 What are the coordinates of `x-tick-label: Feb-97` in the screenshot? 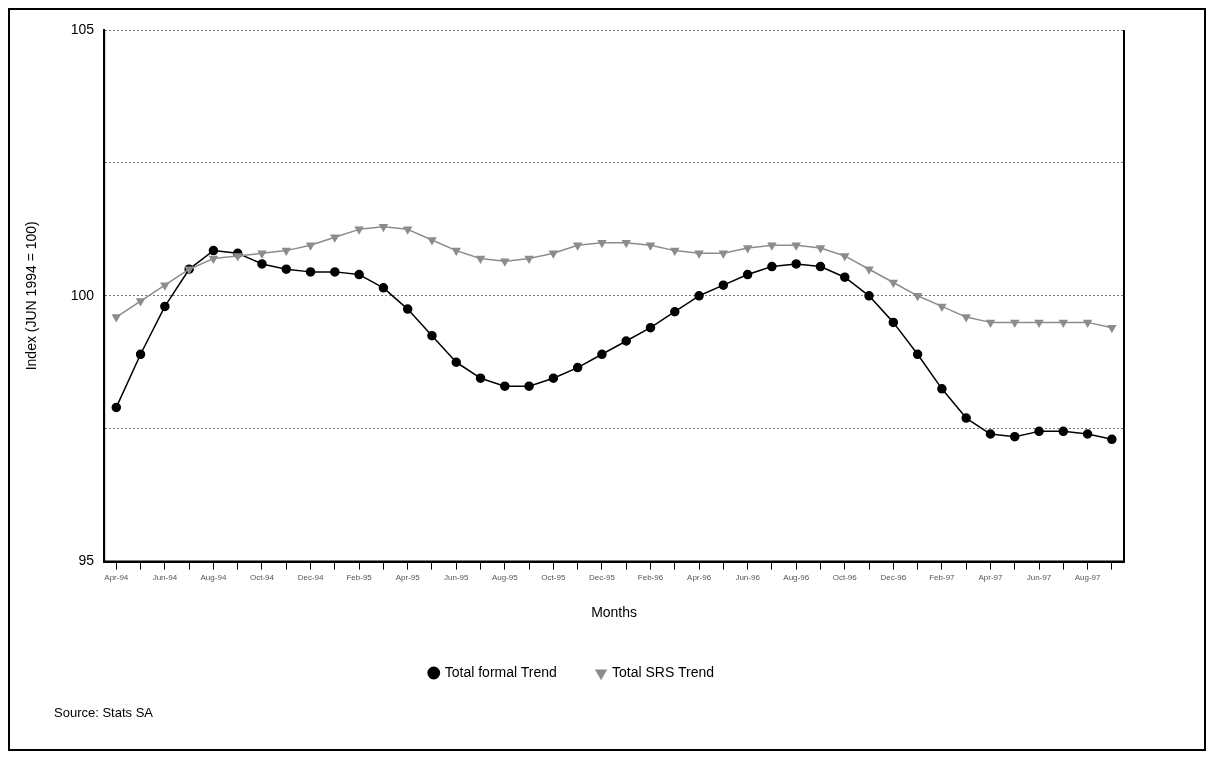 It's located at (942, 577).